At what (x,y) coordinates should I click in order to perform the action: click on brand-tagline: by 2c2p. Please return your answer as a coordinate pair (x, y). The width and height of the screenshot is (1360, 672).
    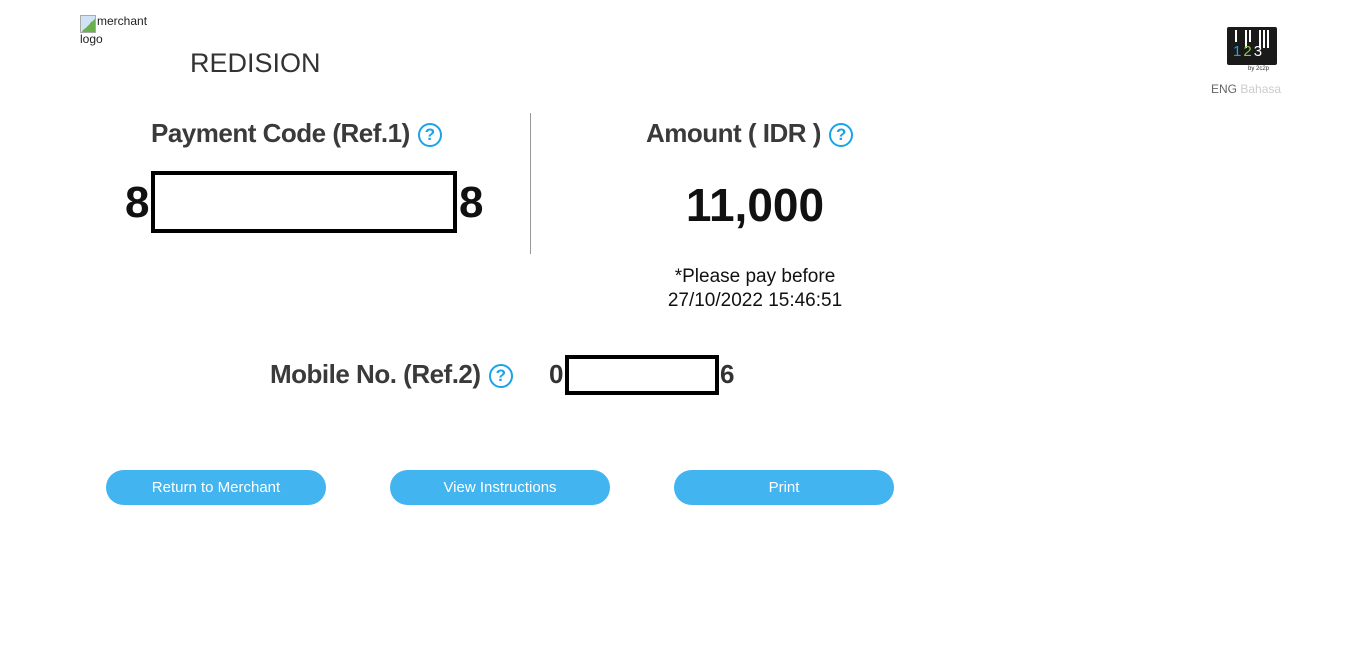
    Looking at the image, I should click on (1259, 69).